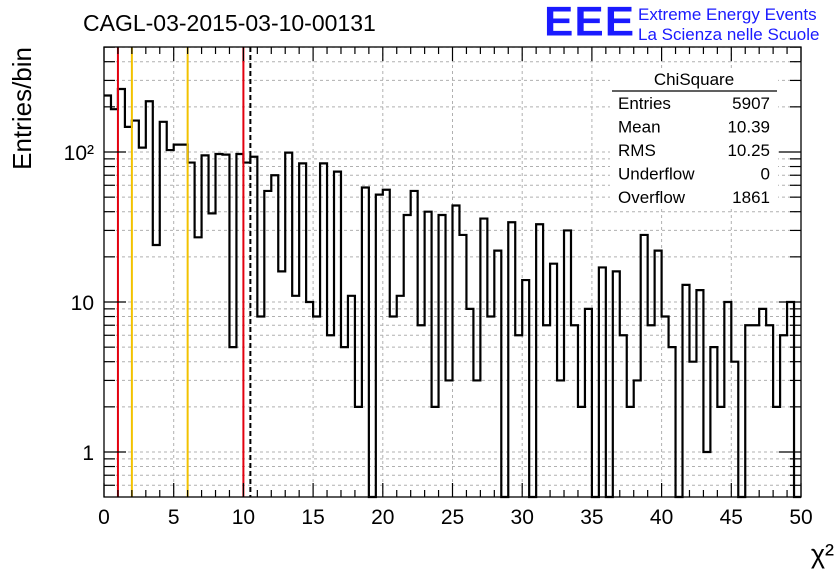  I want to click on x-tick-label: 45, so click(731, 517).